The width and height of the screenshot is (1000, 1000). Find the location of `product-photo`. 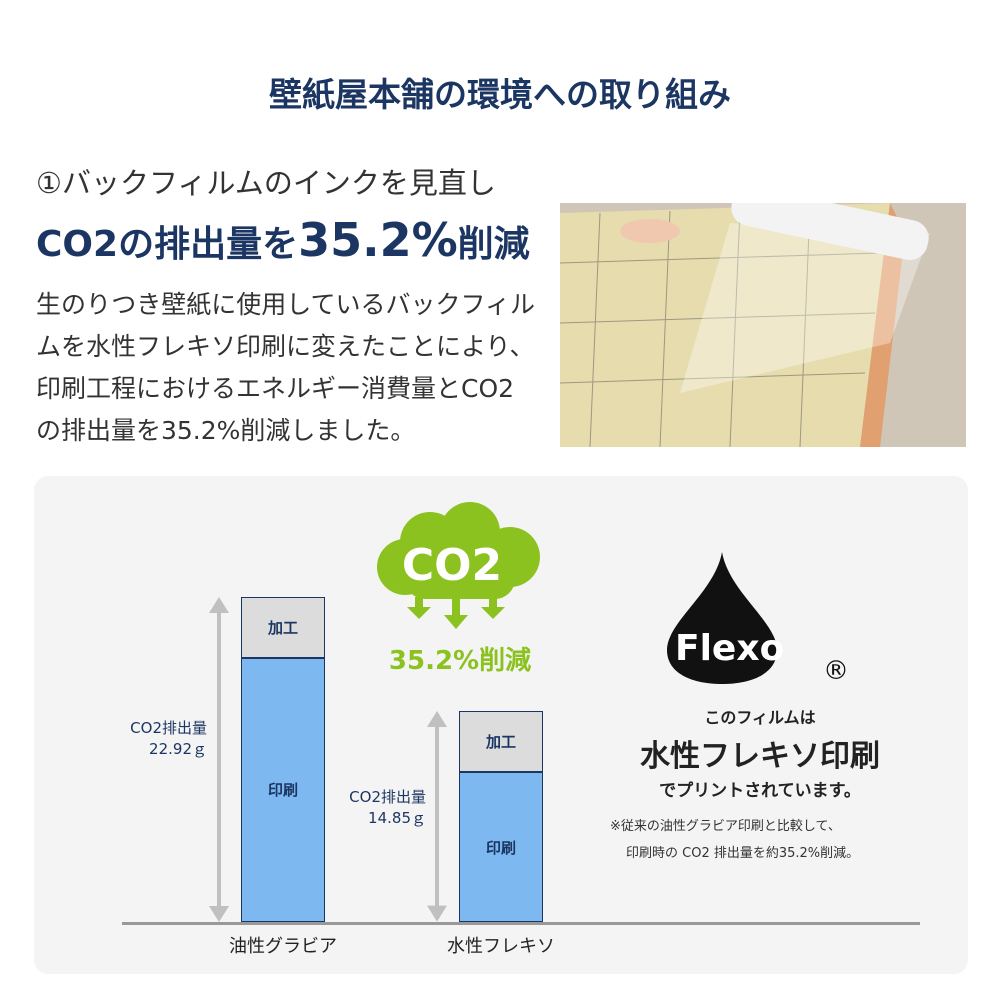

product-photo is located at coordinates (763, 325).